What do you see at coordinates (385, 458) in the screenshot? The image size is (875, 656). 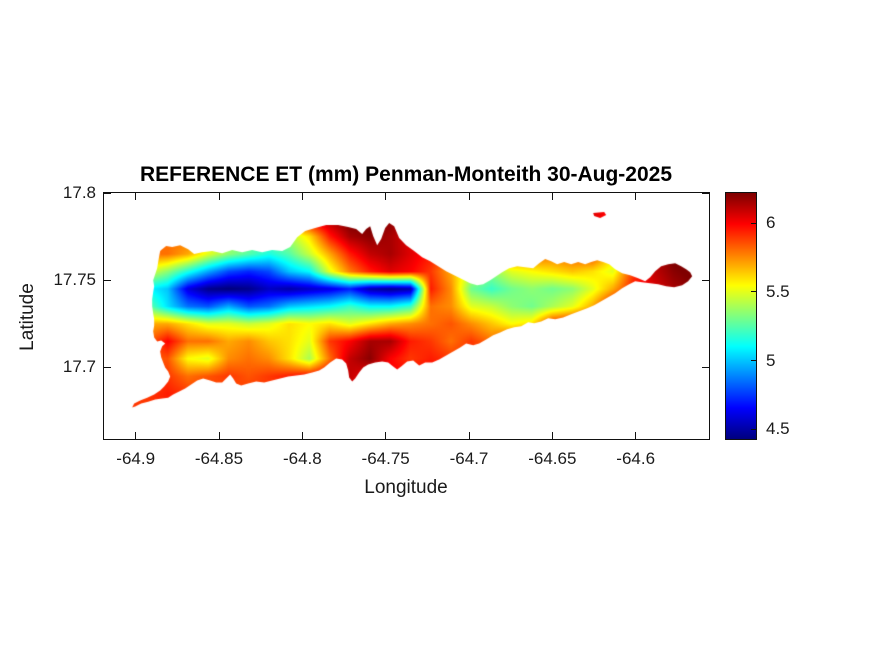 I see `x-tick-label: -64.75` at bounding box center [385, 458].